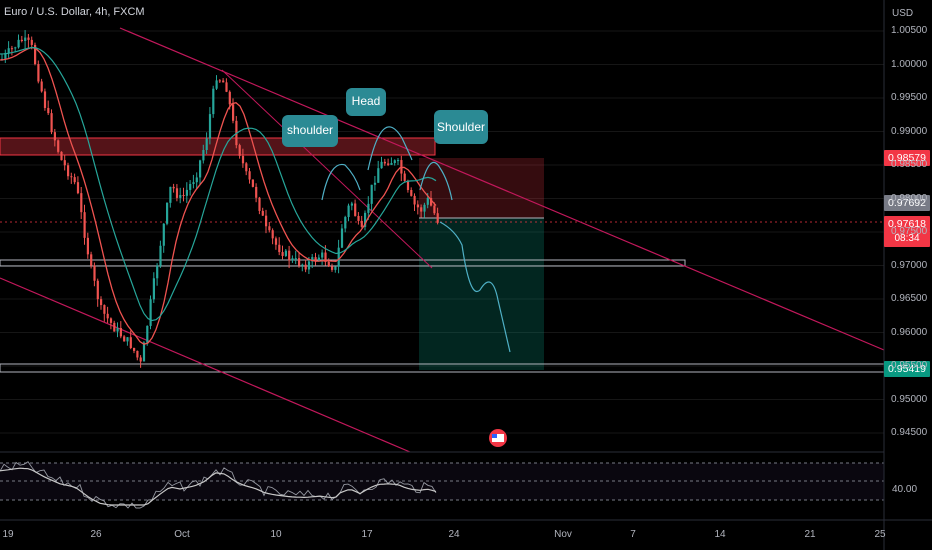  What do you see at coordinates (436, 181) in the screenshot?
I see `right-shoulder-arc` at bounding box center [436, 181].